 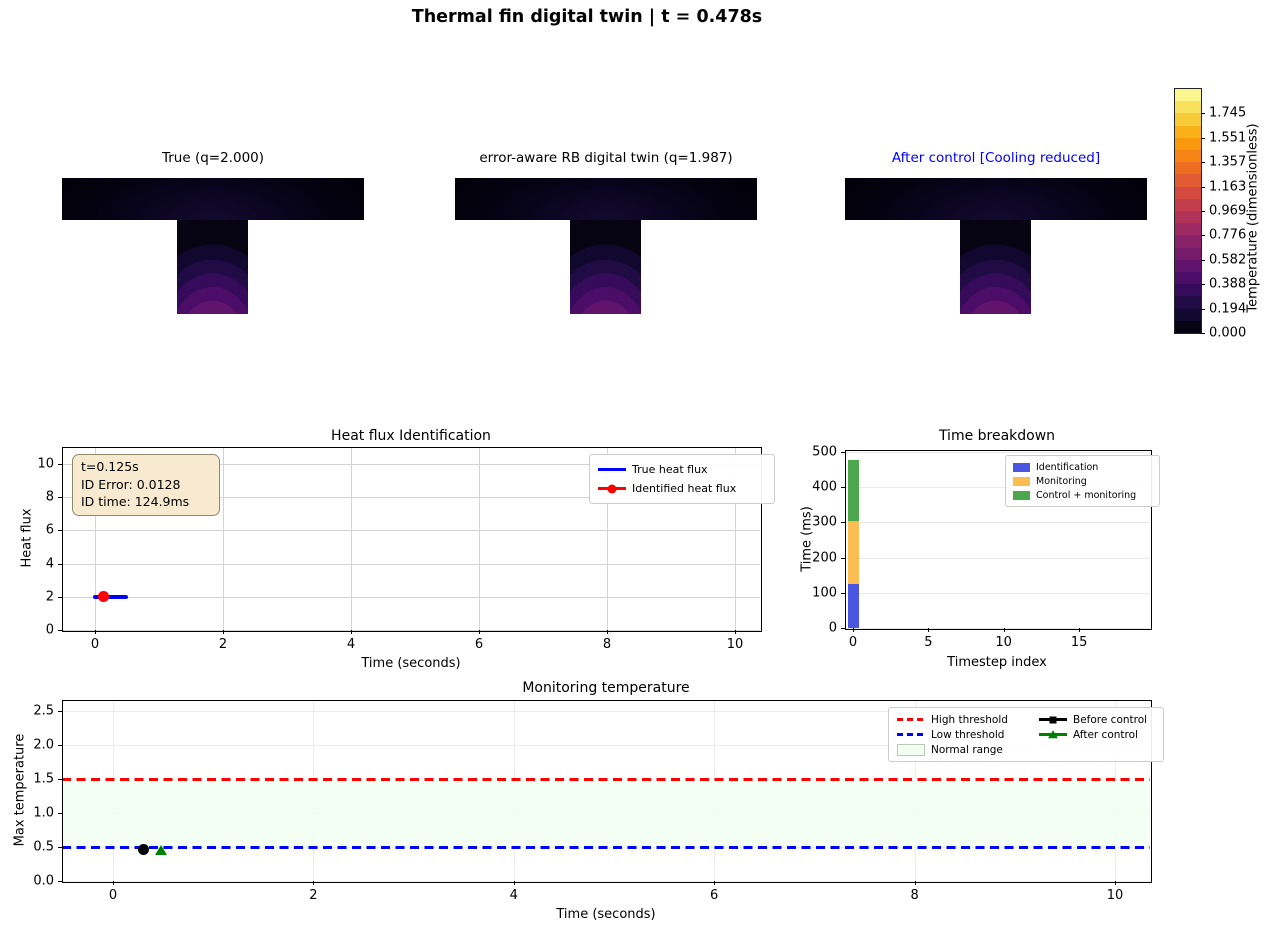 I want to click on red-line-dot-icon, so click(x=612, y=488).